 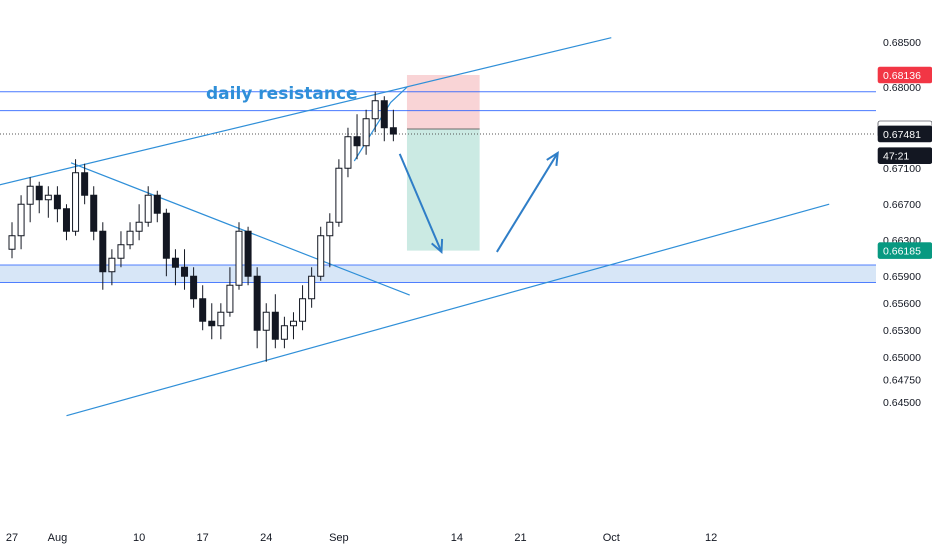 I want to click on price-badge-label: 0.68136, so click(x=902, y=76).